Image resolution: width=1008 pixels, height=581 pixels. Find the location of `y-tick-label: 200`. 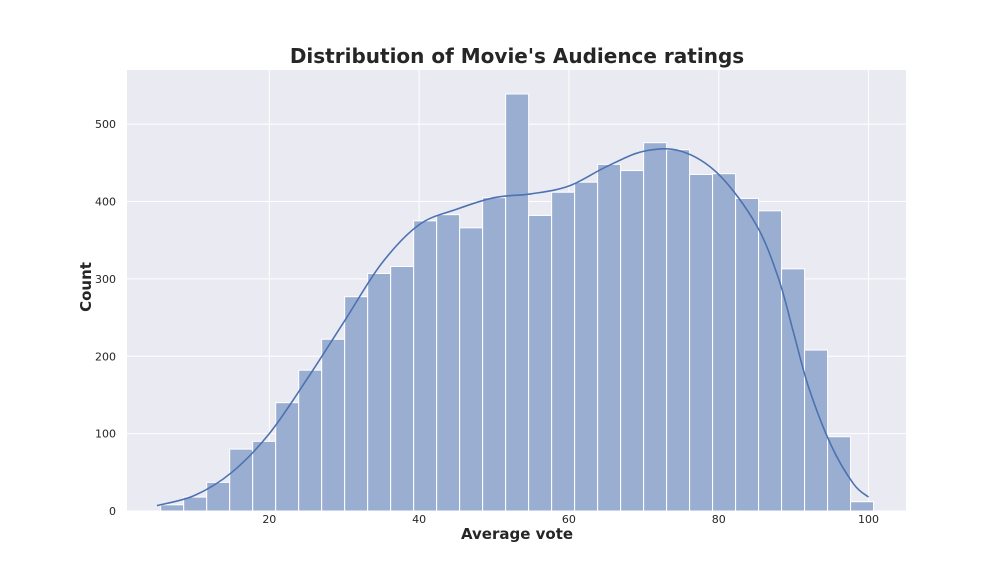

y-tick-label: 200 is located at coordinates (105, 356).